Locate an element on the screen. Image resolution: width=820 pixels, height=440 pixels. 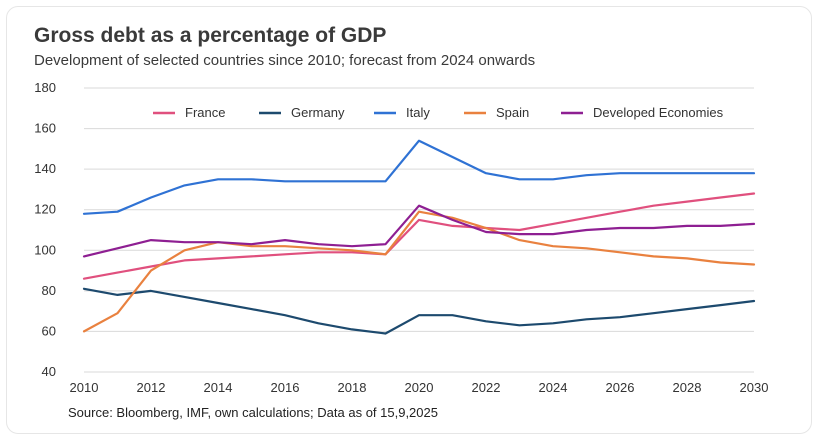
y-tick-label: 180 is located at coordinates (45, 87).